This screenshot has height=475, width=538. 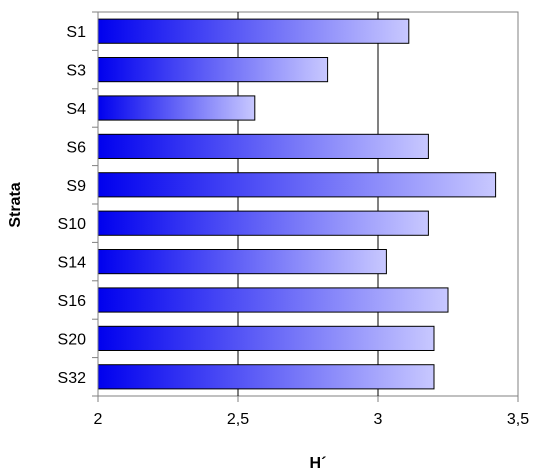 What do you see at coordinates (213, 70) in the screenshot?
I see `bar-s3` at bounding box center [213, 70].